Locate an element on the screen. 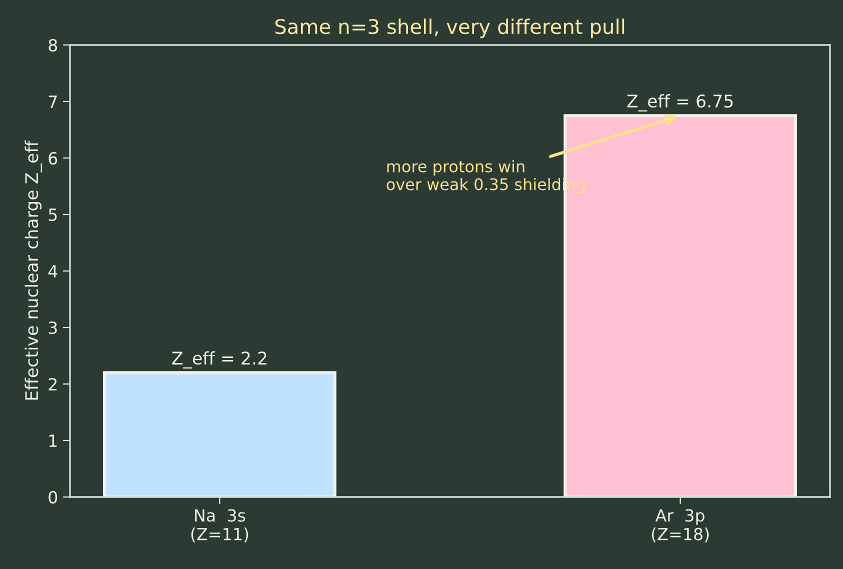 This screenshot has width=843, height=569. y-tick-label: 8 is located at coordinates (53, 45).